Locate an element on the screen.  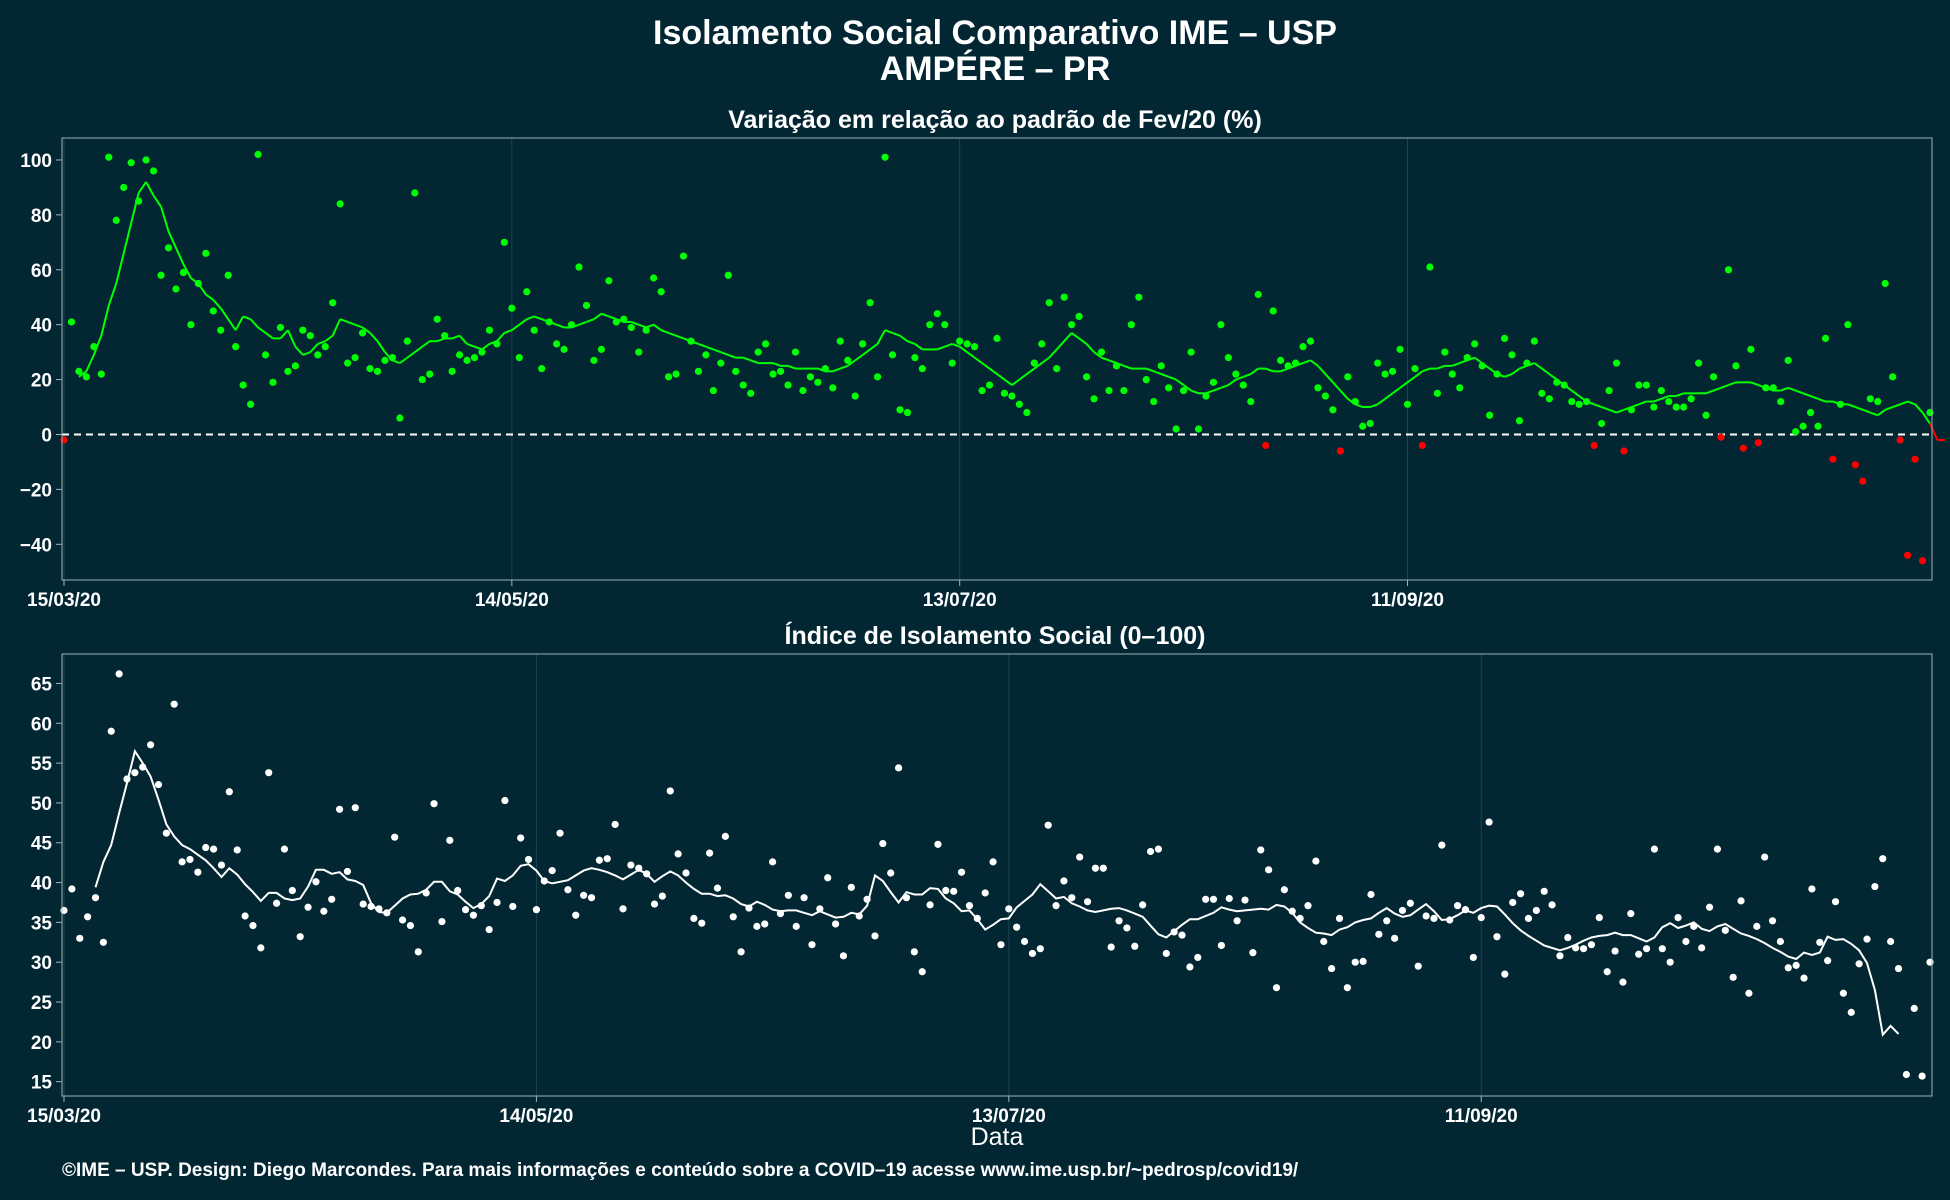
y-tick-label: −40 is located at coordinates (36, 545).